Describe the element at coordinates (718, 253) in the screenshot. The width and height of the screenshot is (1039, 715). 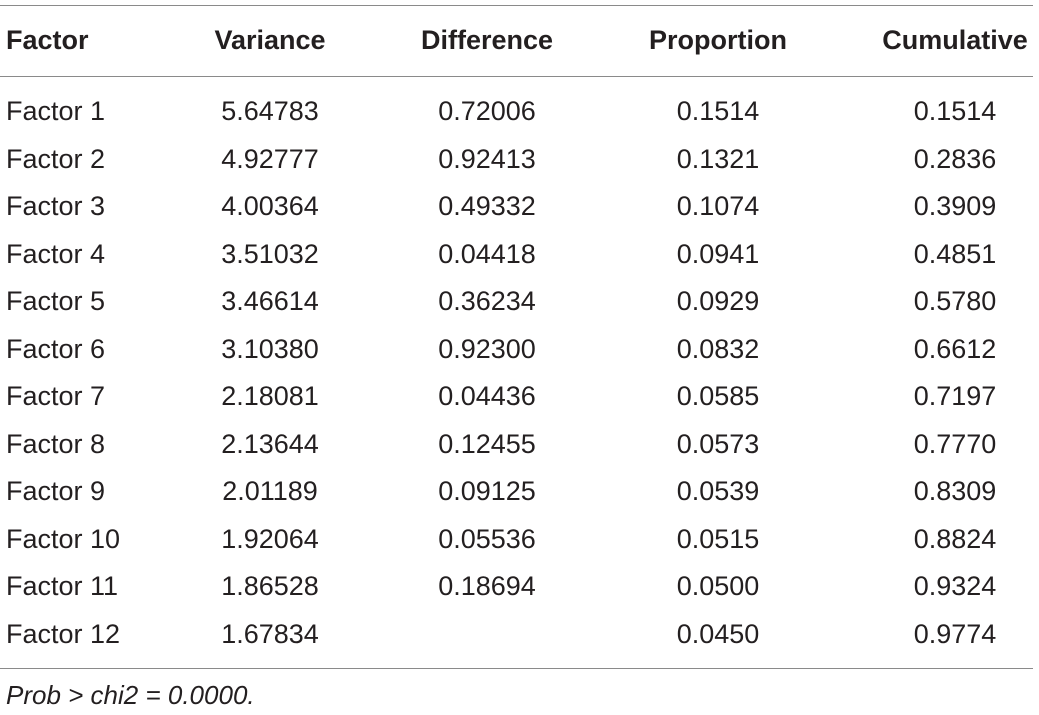
I see `cell-proportion: 0.0941` at that location.